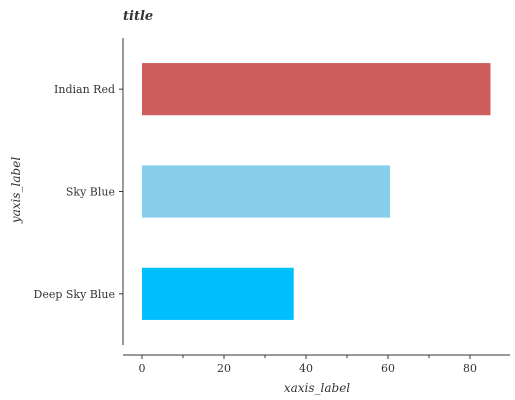 This screenshot has width=515, height=400. Describe the element at coordinates (90, 192) in the screenshot. I see `y-tick-label: Sky Blue` at that location.